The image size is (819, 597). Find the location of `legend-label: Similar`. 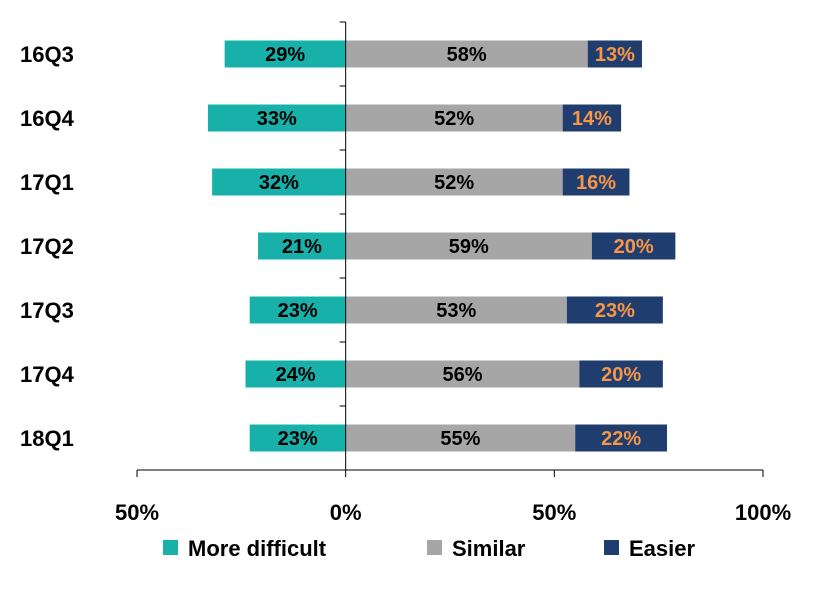

legend-label: Similar is located at coordinates (489, 548).